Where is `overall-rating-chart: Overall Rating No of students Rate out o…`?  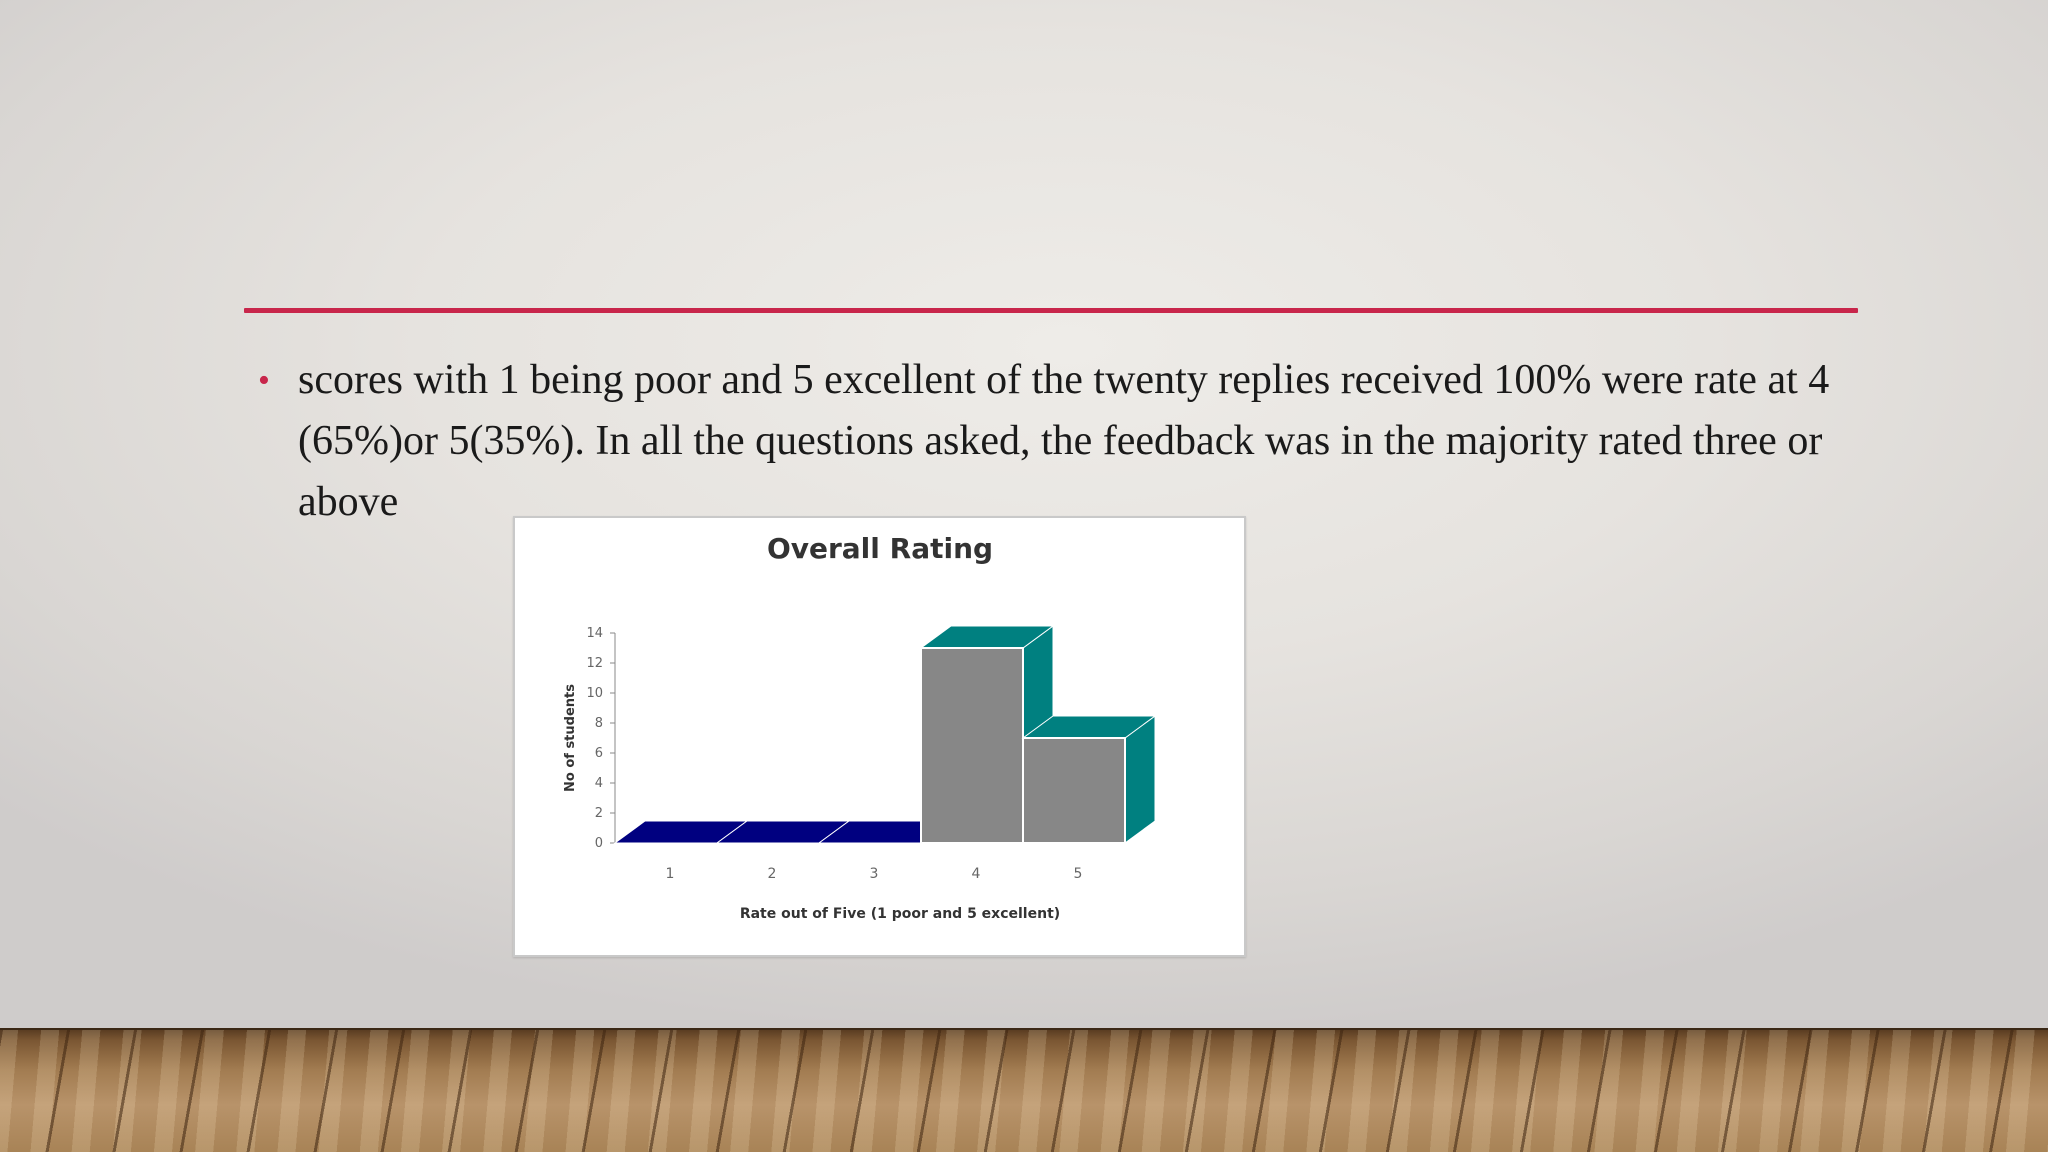
overall-rating-chart: Overall Rating No of students Rate out o… is located at coordinates (879, 736).